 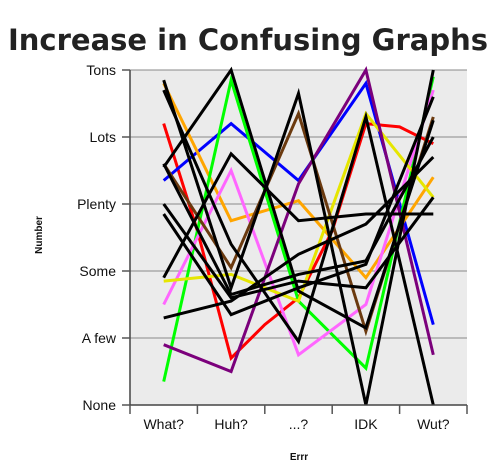 What do you see at coordinates (231, 424) in the screenshot?
I see `x-tick-label: Huh?` at bounding box center [231, 424].